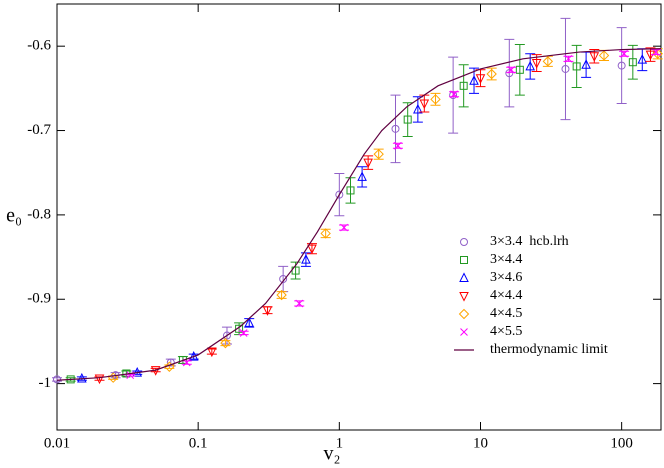  Describe the element at coordinates (39, 130) in the screenshot. I see `y-tick-label: -0.7` at that location.